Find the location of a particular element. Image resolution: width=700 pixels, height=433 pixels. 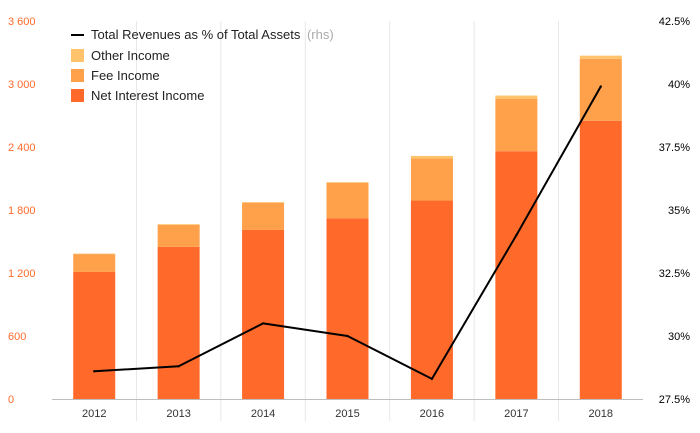

right-tick-label: 32.5% is located at coordinates (674, 274).